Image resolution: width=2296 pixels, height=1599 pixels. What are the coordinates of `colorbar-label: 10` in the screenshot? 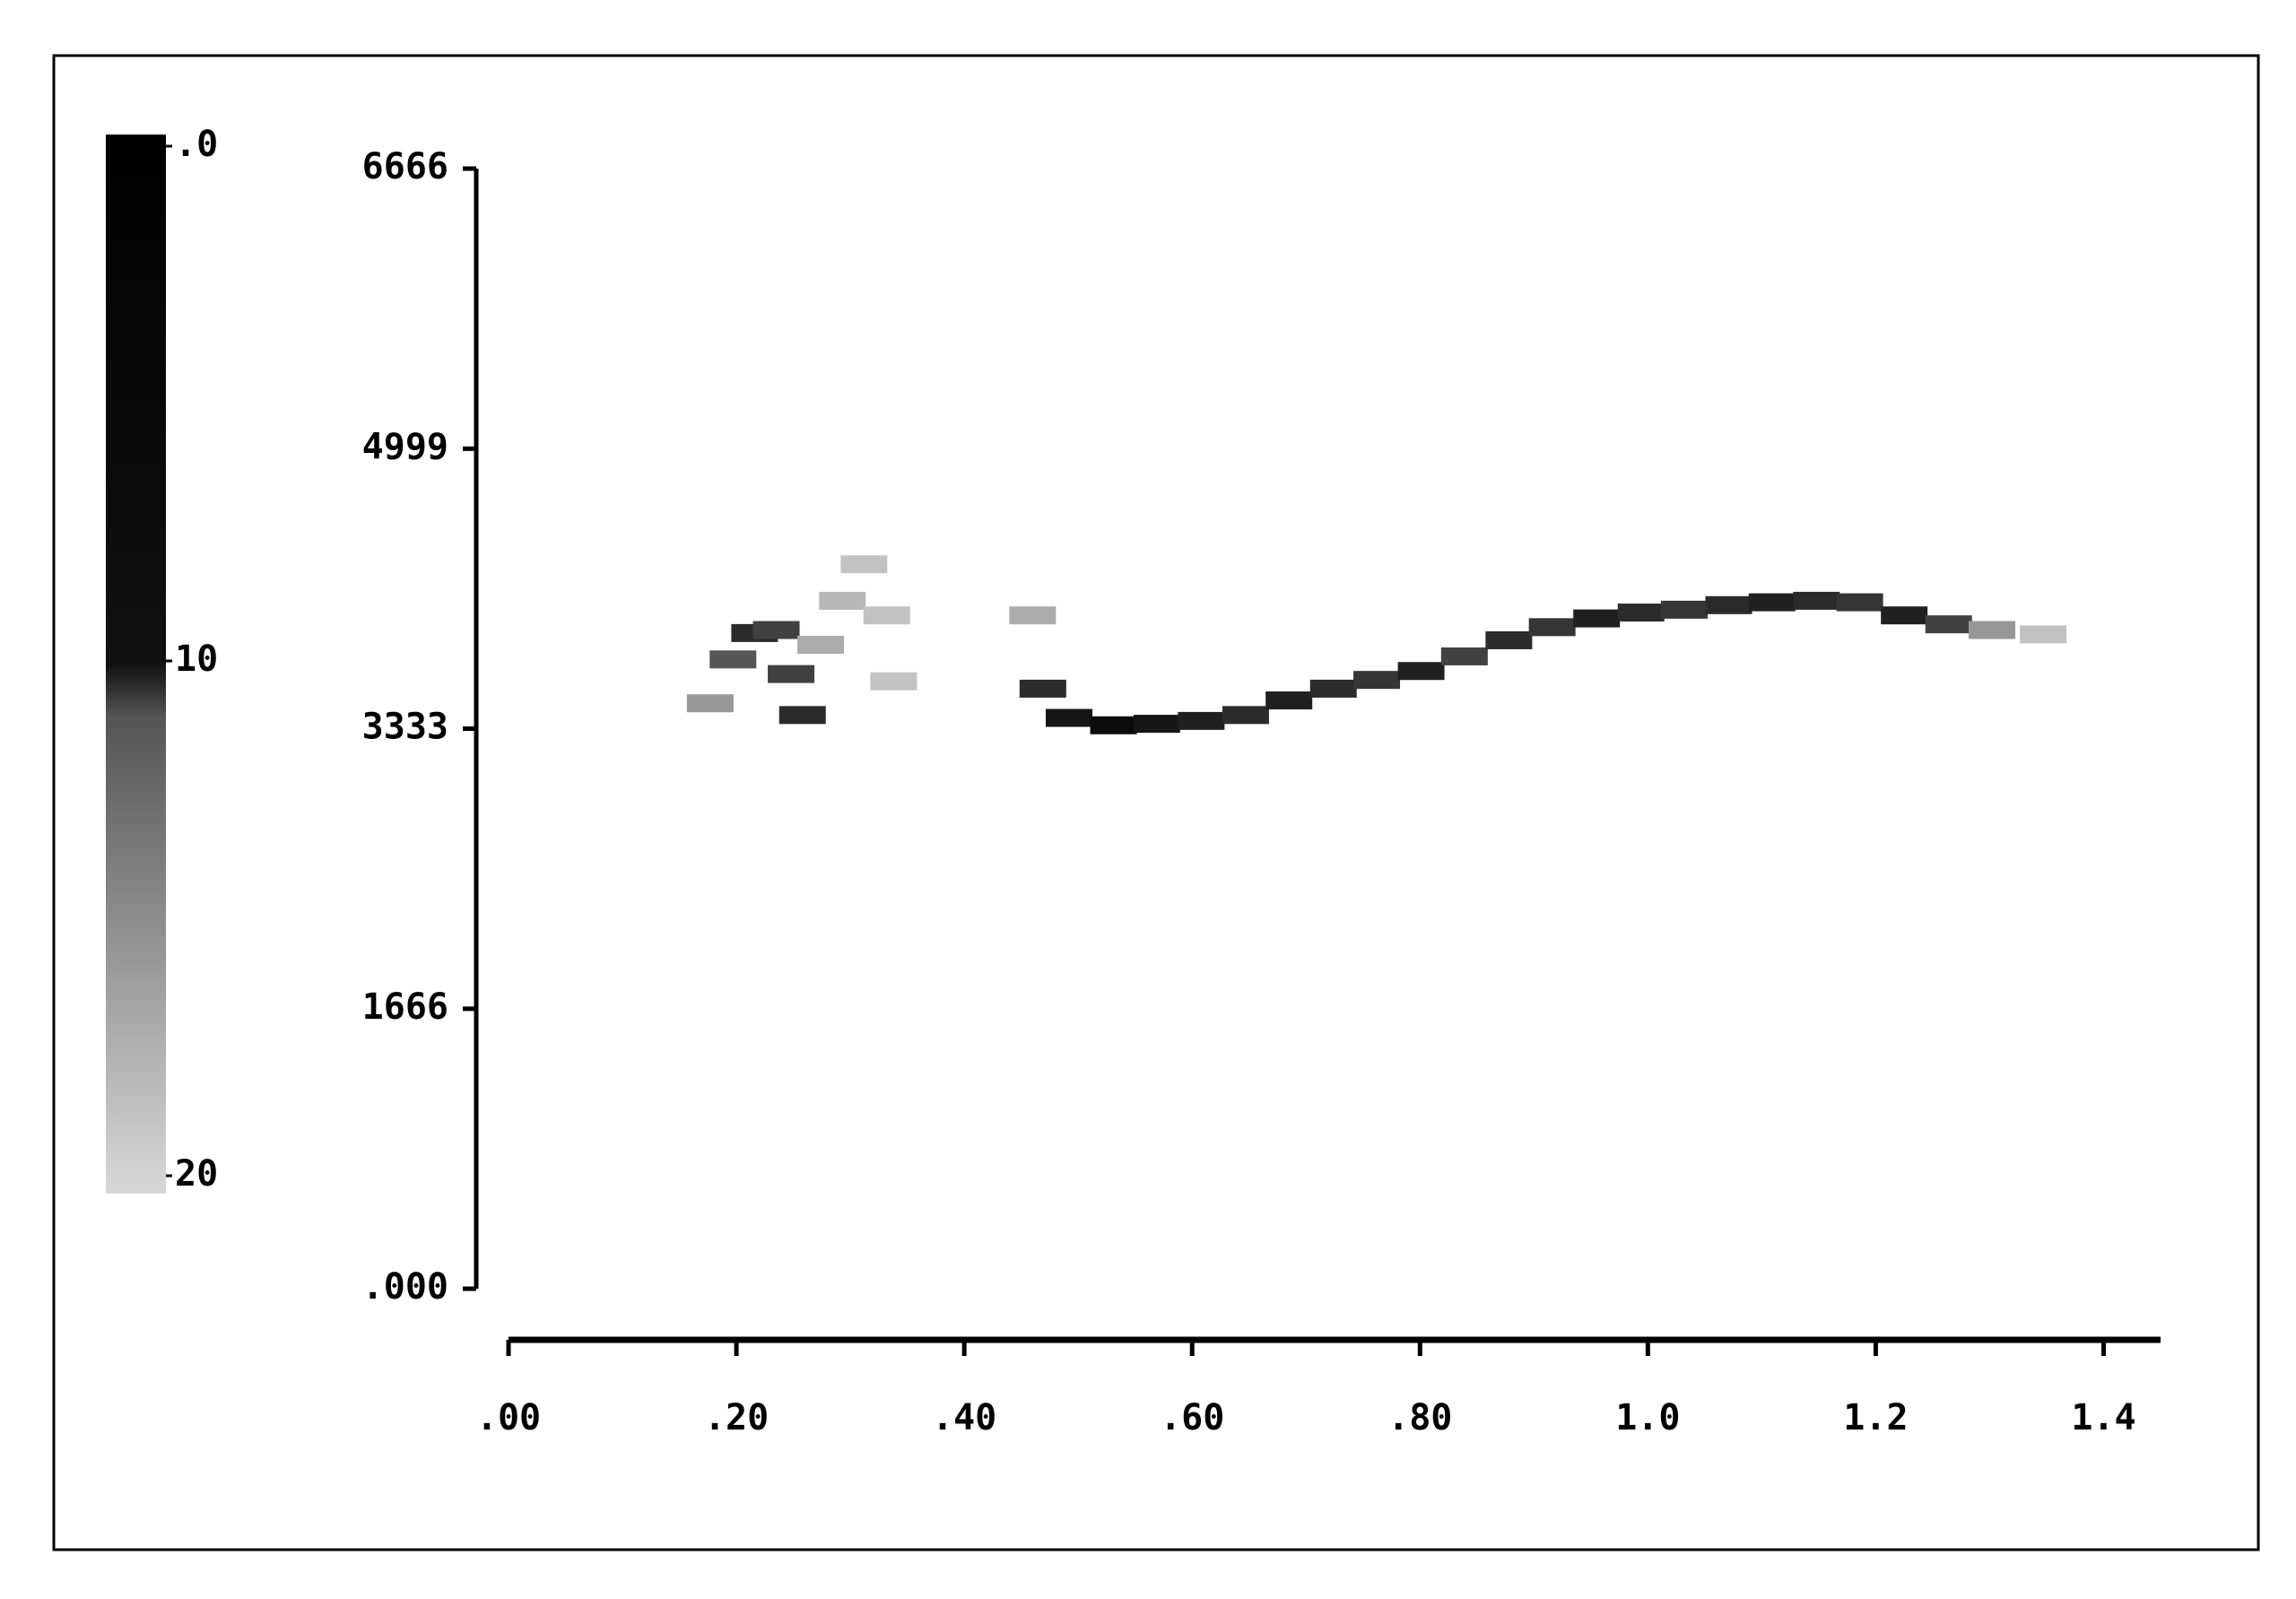 It's located at (196, 660).